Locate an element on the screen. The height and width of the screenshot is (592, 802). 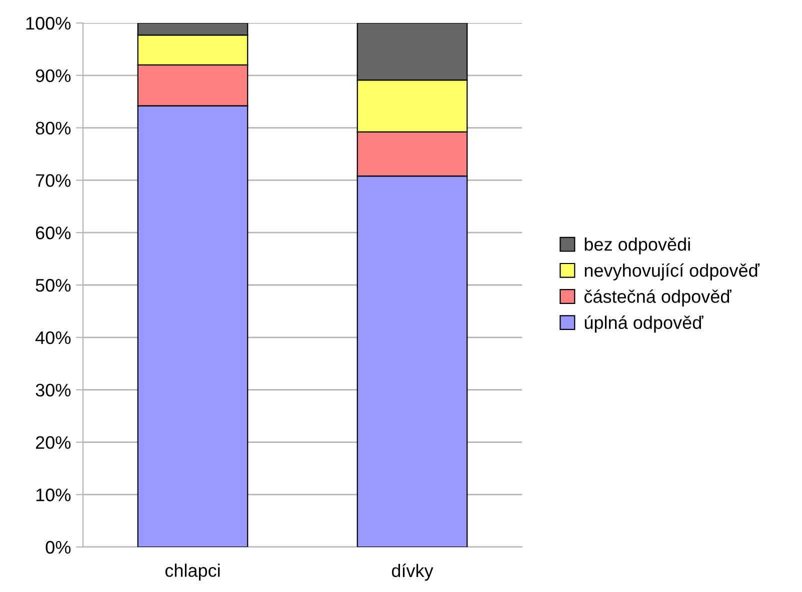
y-tick-label: 0% is located at coordinates (58, 547).